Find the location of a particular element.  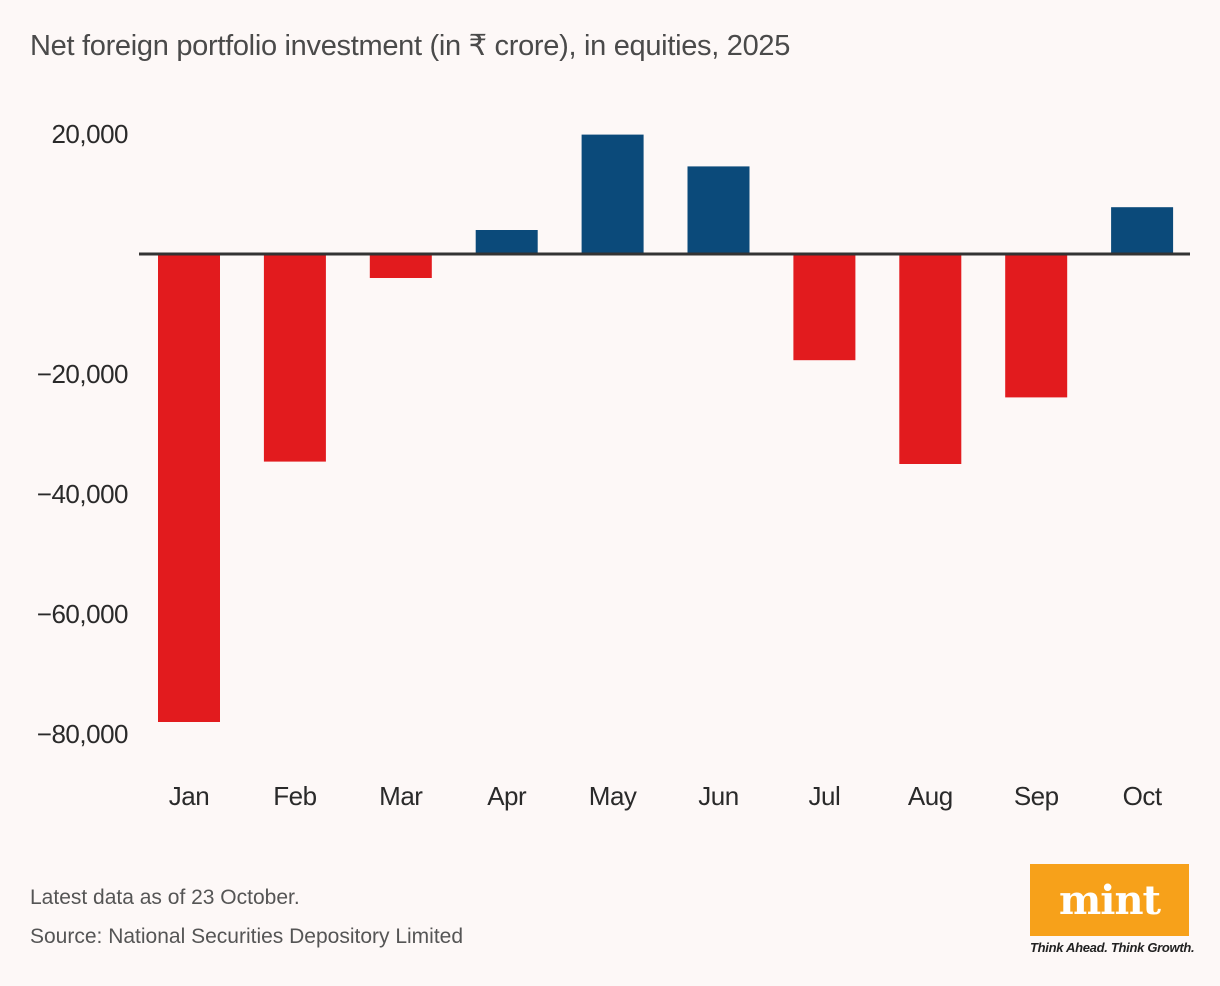

x-tick-label: Feb is located at coordinates (294, 796).